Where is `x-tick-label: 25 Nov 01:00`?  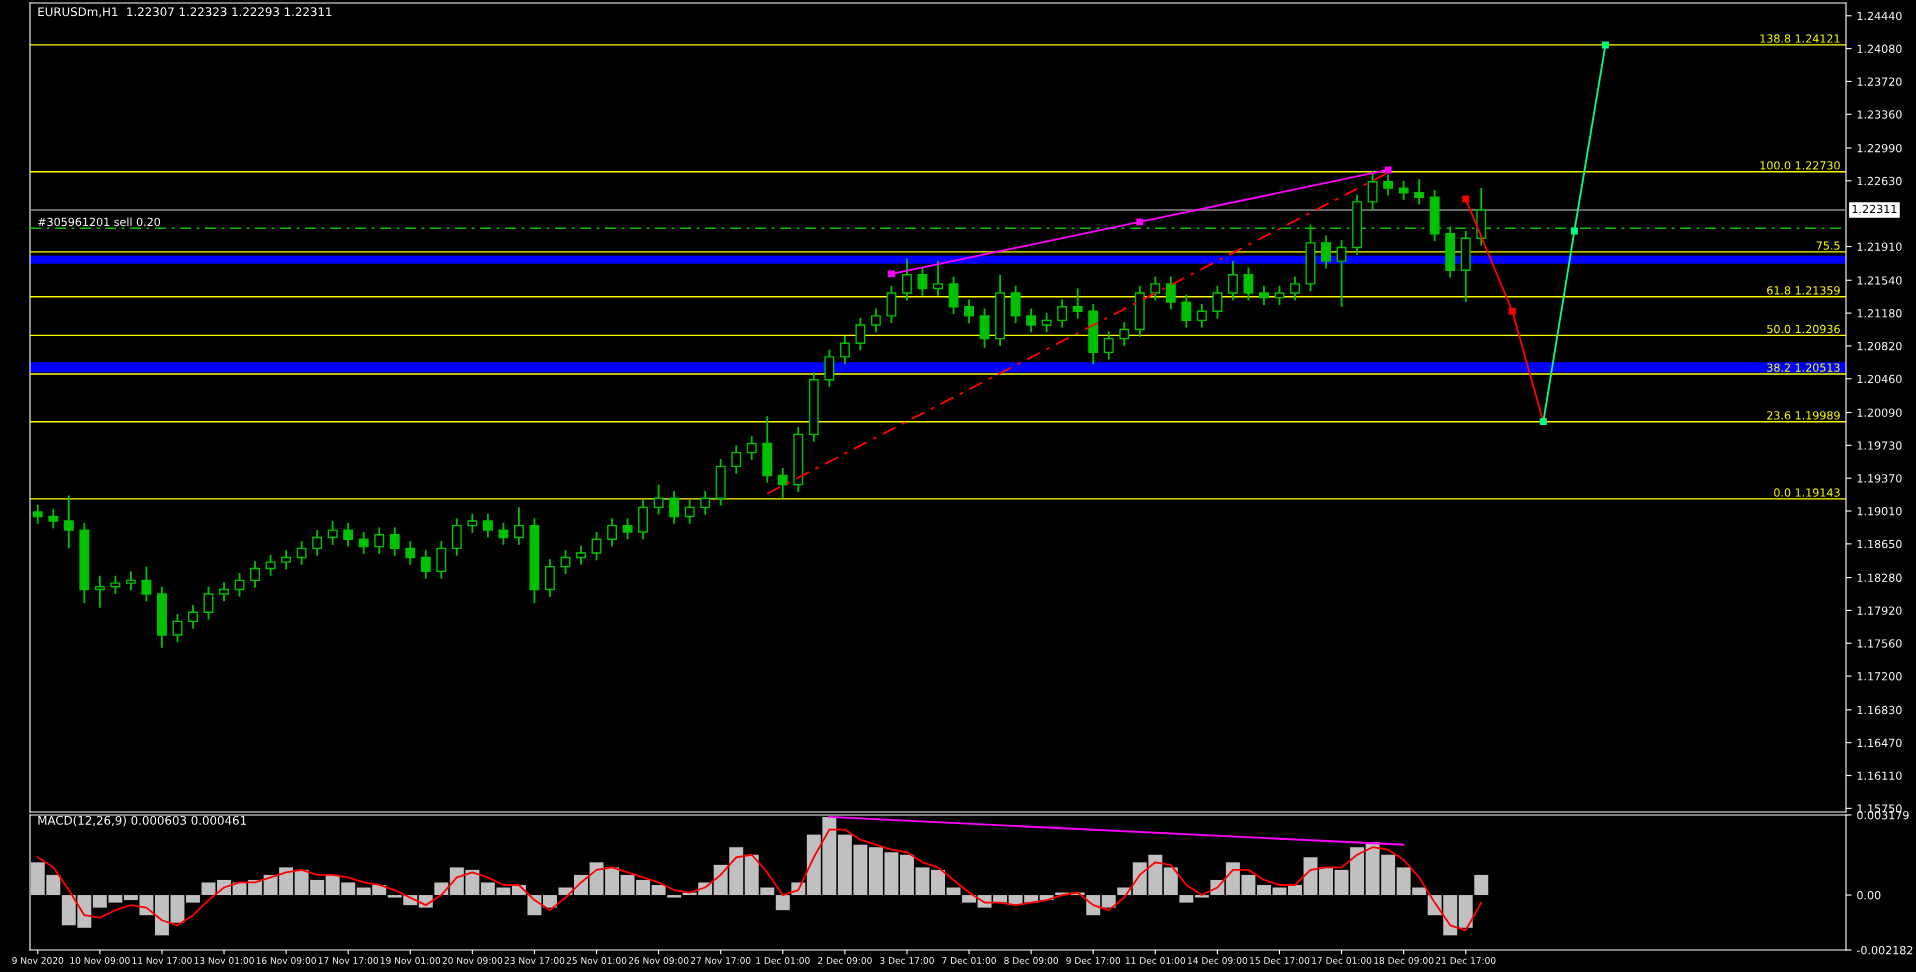
x-tick-label: 25 Nov 01:00 is located at coordinates (596, 960).